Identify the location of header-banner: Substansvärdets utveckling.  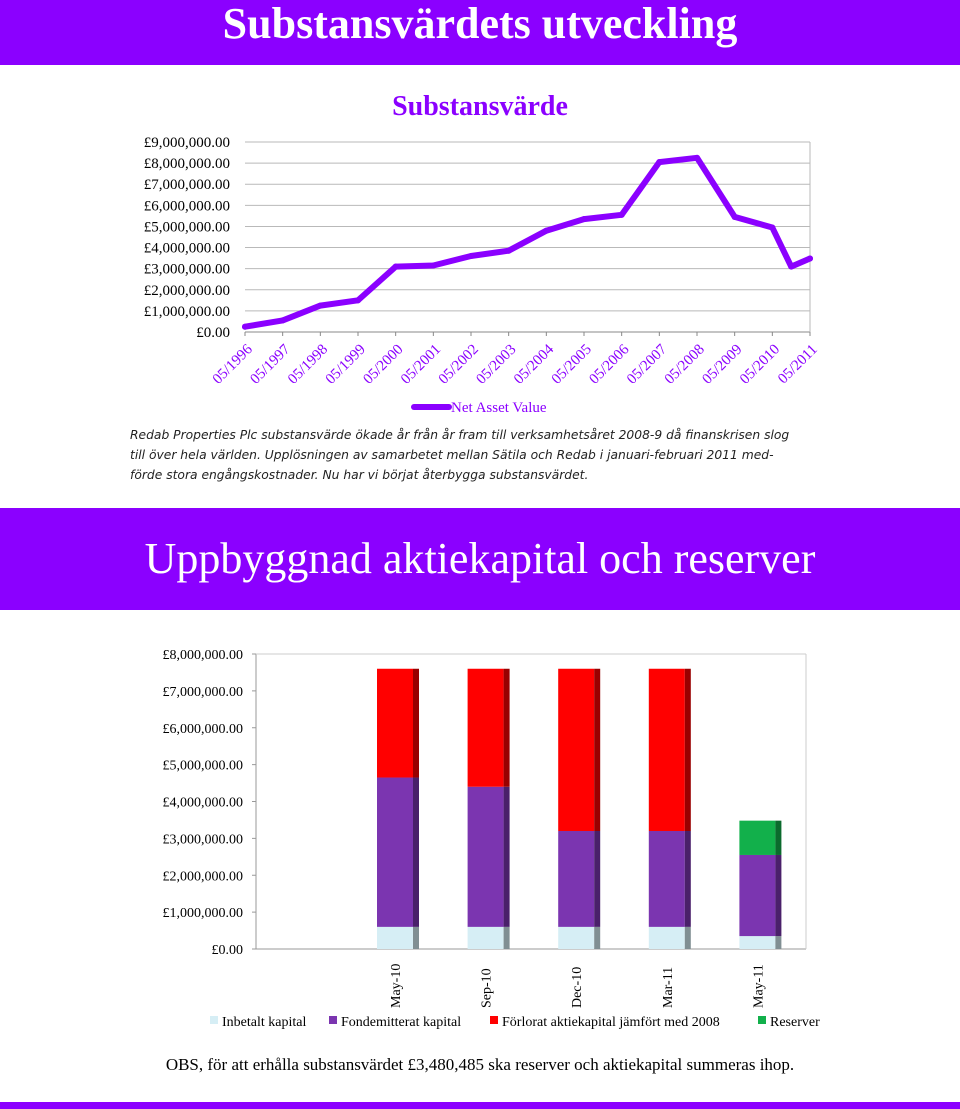
(480, 32).